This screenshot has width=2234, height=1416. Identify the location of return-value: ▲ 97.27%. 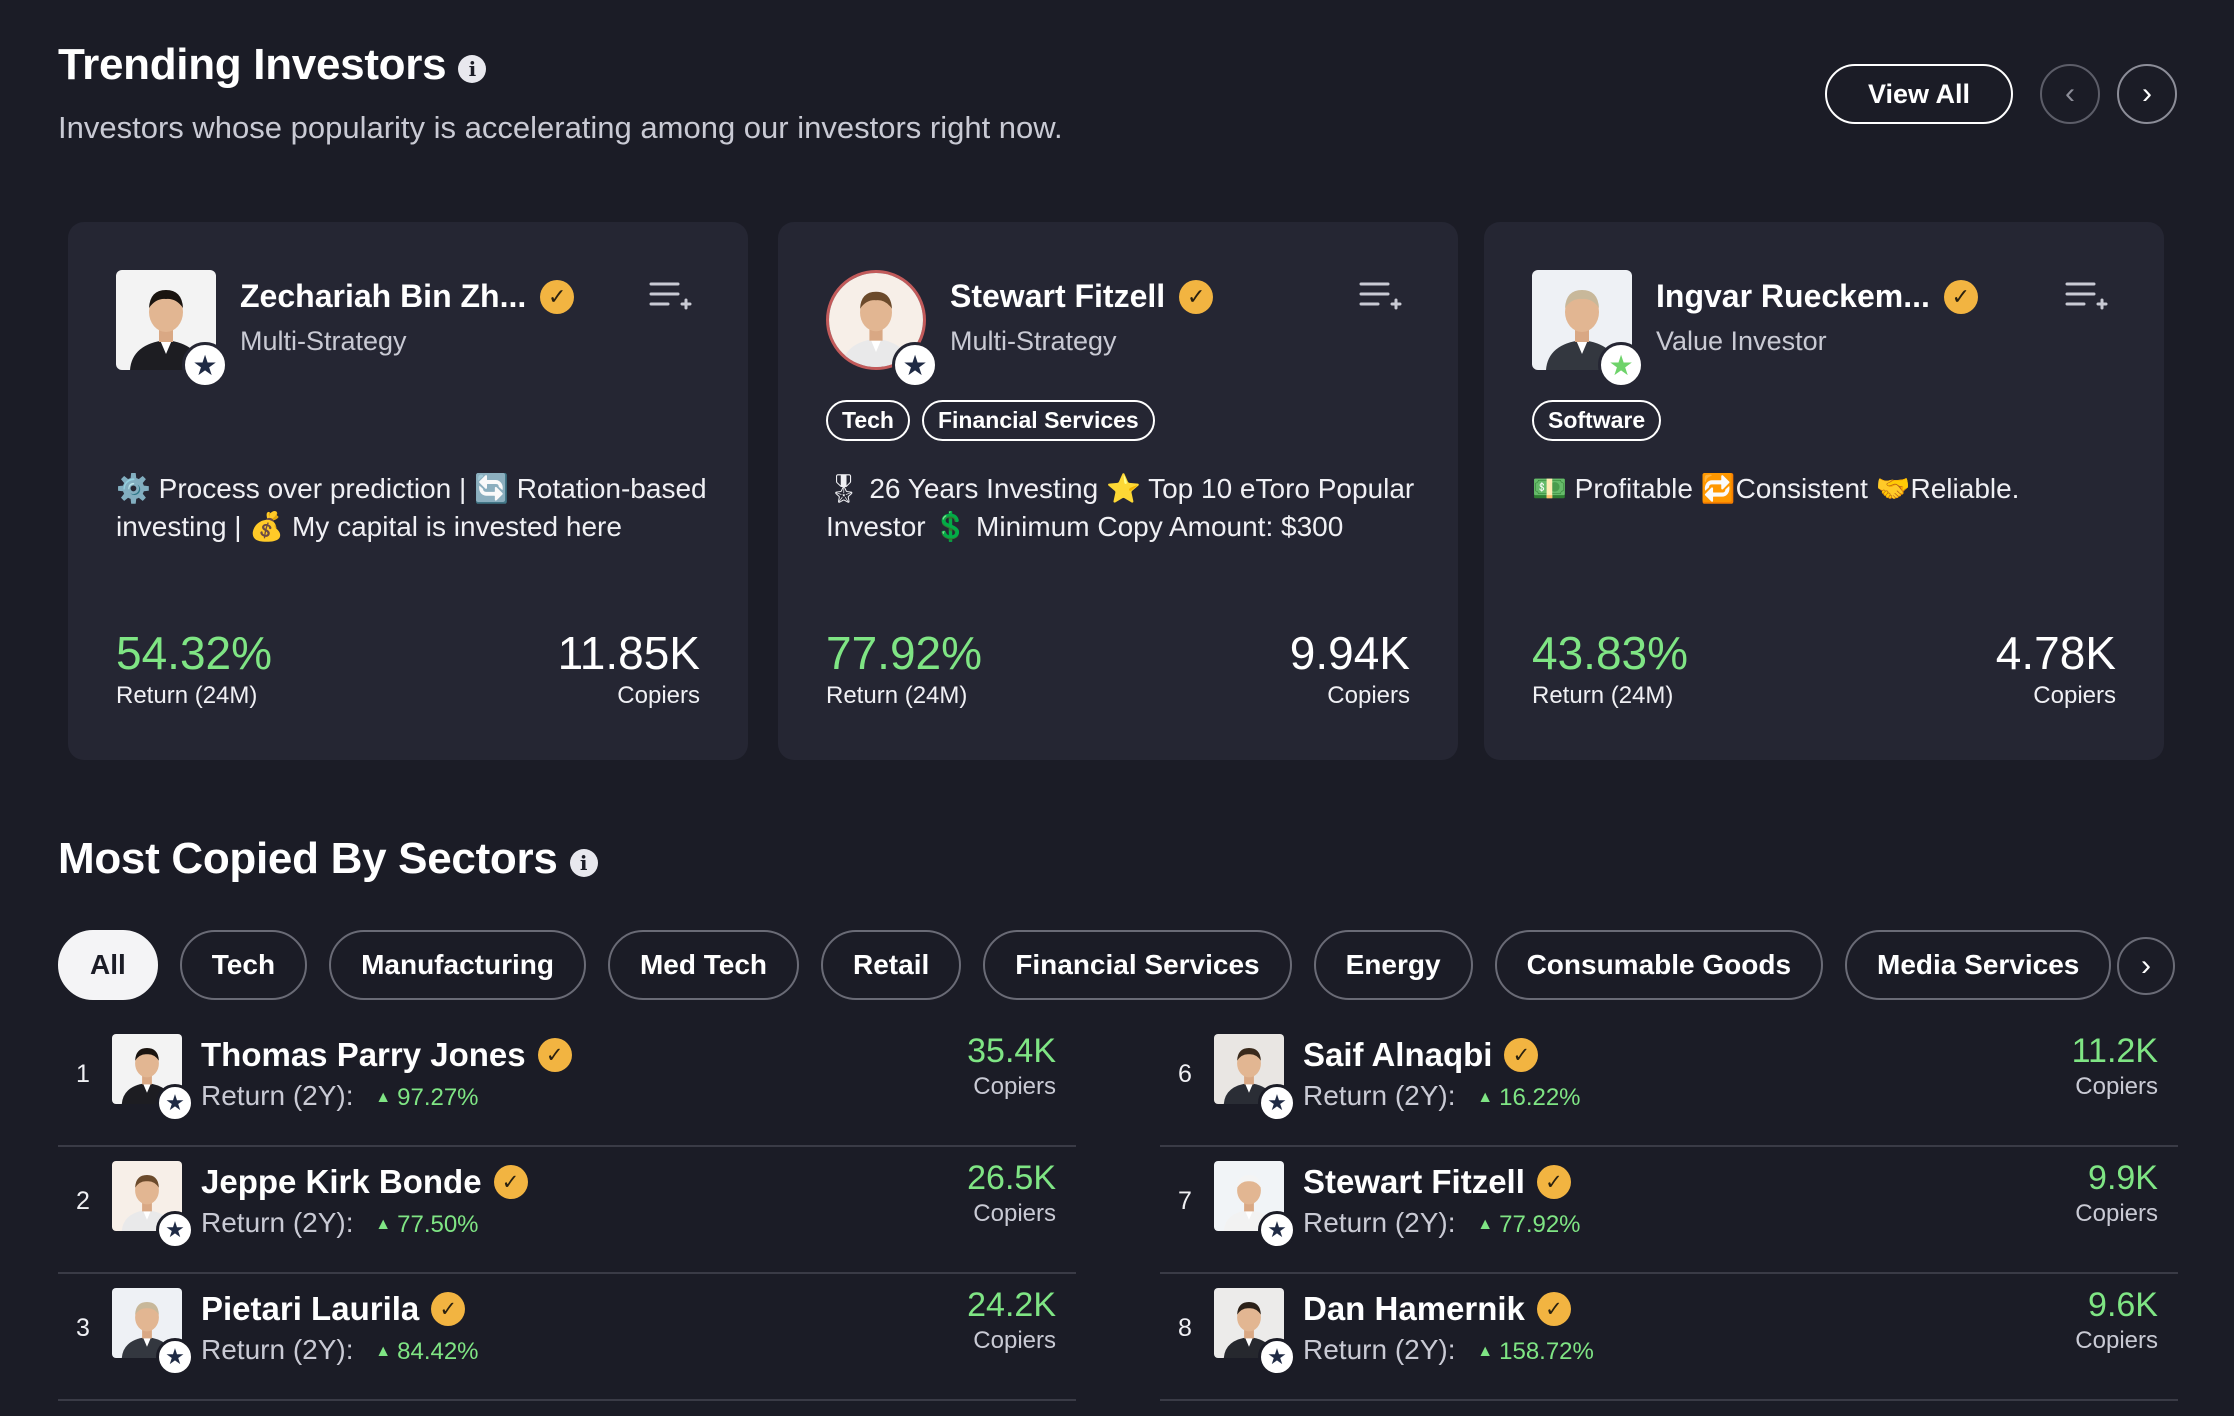
(427, 1097).